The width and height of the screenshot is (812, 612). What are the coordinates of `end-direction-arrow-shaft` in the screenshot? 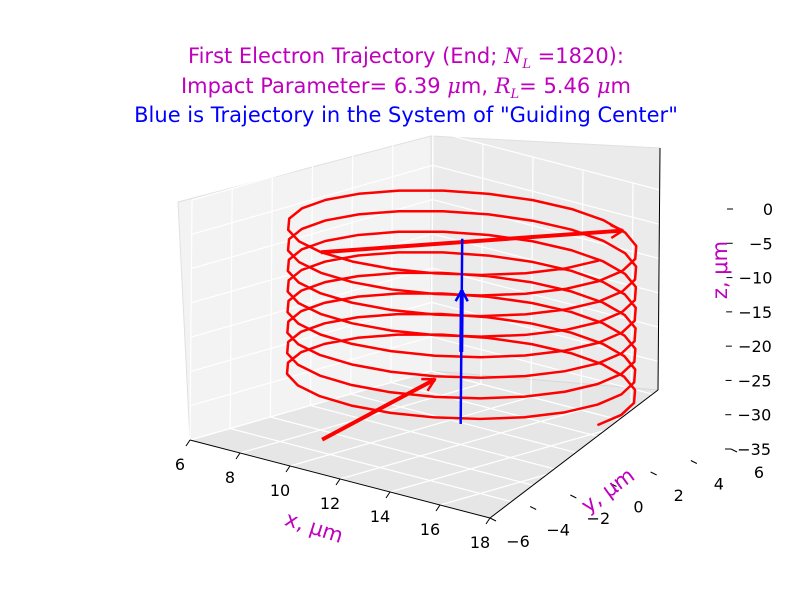 It's located at (471, 241).